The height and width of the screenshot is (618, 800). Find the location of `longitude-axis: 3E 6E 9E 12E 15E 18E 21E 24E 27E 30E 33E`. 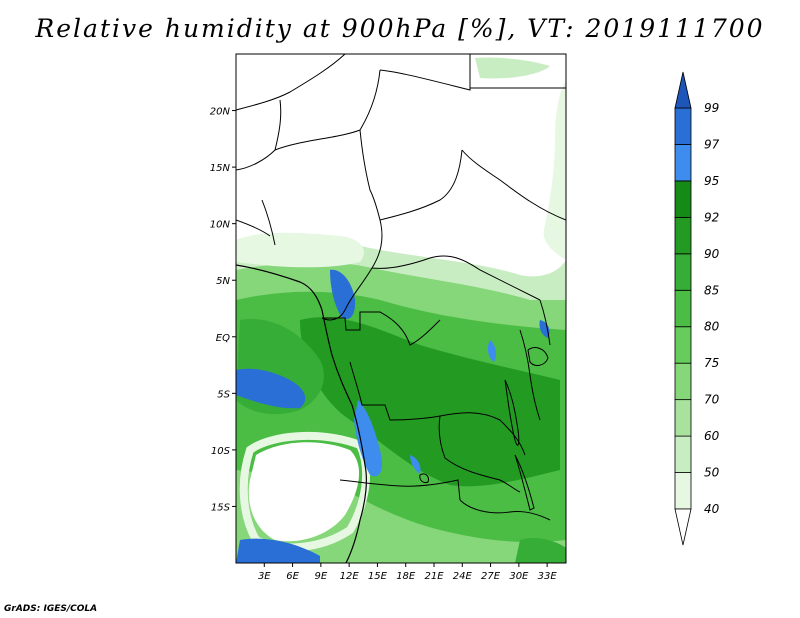

longitude-axis: 3E 6E 9E 12E 15E 18E 21E 24E 27E 30E 33E is located at coordinates (407, 572).